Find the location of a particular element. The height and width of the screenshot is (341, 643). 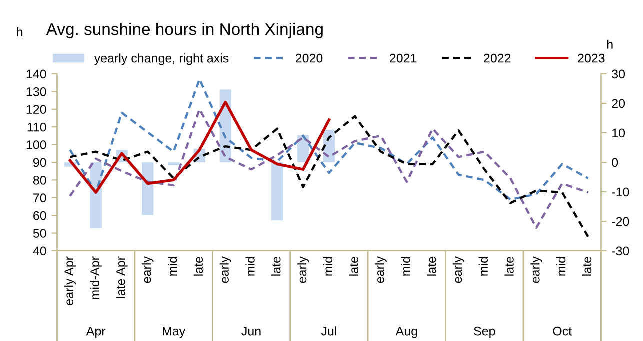

x-tick-label: late Apr is located at coordinates (122, 277).